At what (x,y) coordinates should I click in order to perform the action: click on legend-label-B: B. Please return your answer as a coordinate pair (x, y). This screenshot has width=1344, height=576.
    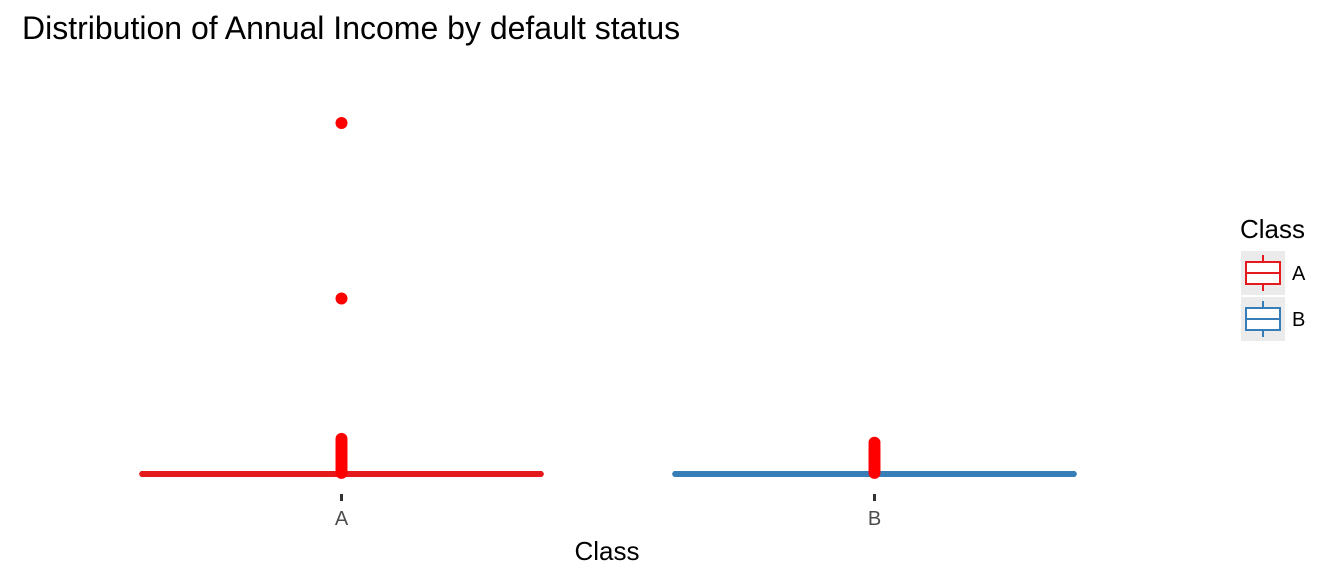
    Looking at the image, I should click on (1298, 320).